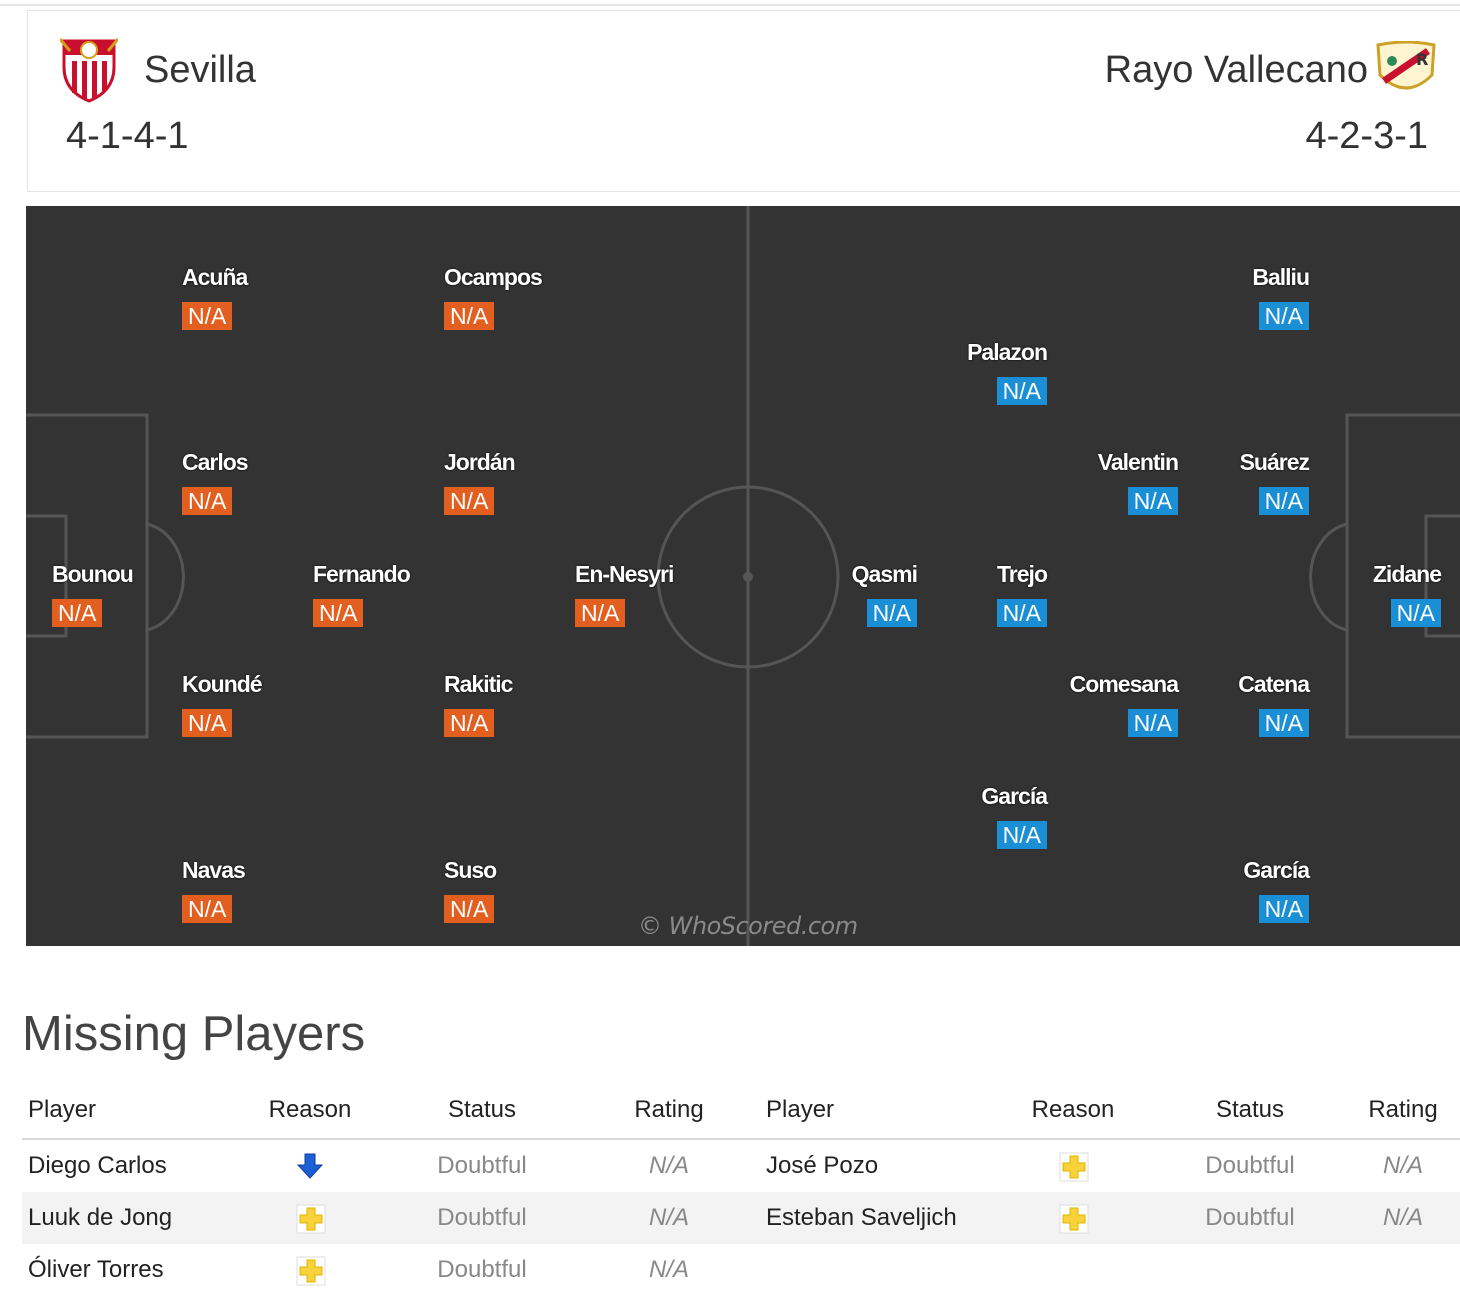  Describe the element at coordinates (876, 1270) in the screenshot. I see `away-player-name` at that location.